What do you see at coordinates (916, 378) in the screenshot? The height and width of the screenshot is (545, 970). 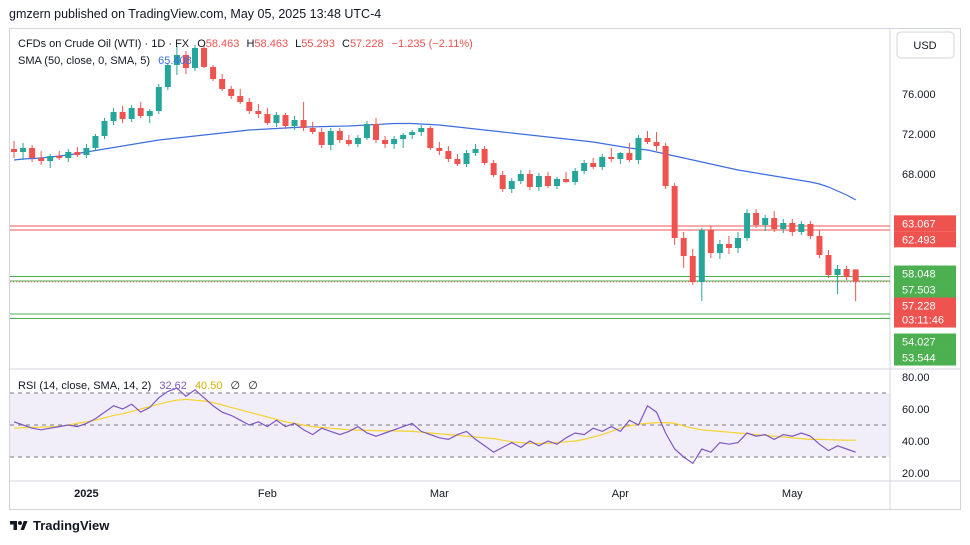 I see `rsi-tick-label: 80.00` at bounding box center [916, 378].